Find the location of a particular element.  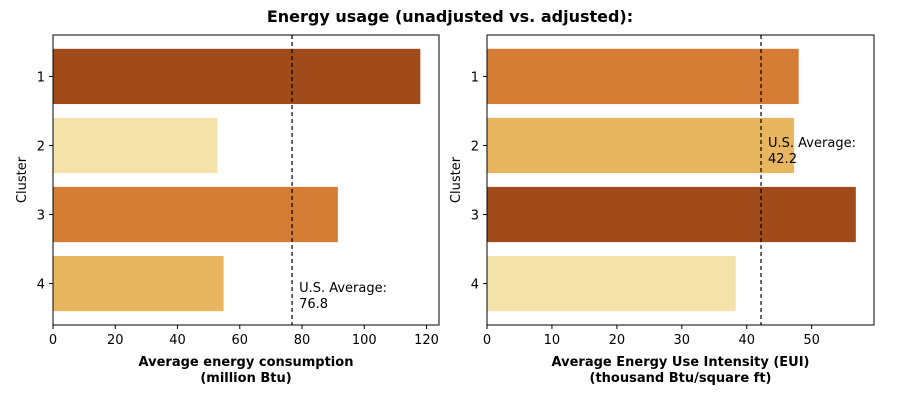

x-axis-label-line: (thousand Btu/square ft) is located at coordinates (681, 378).